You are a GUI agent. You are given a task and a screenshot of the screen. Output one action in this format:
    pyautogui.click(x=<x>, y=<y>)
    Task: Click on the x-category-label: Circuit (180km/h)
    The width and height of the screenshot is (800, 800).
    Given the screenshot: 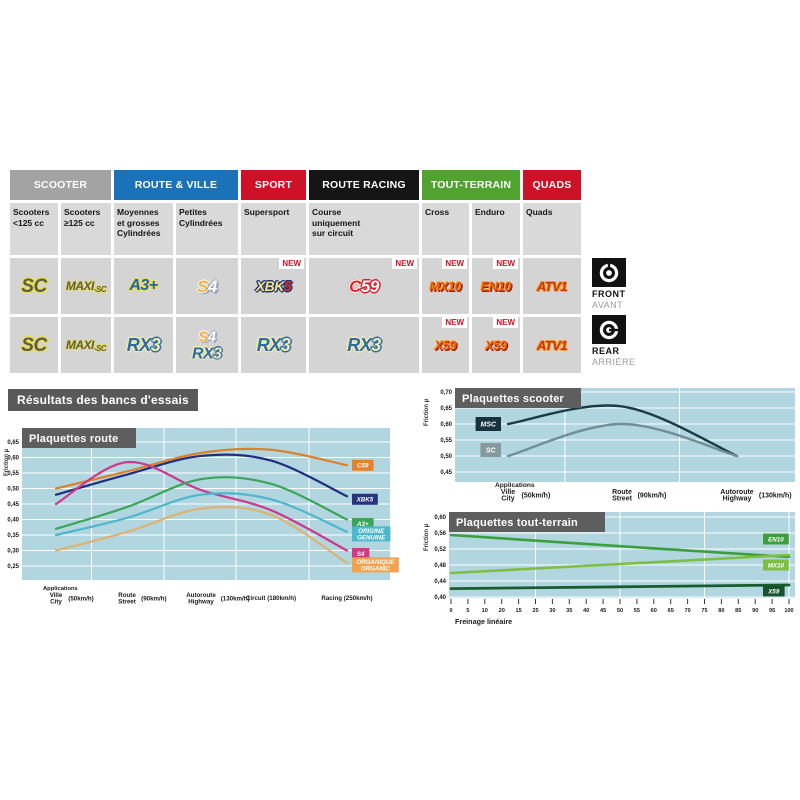 What is the action you would take?
    pyautogui.click(x=271, y=598)
    